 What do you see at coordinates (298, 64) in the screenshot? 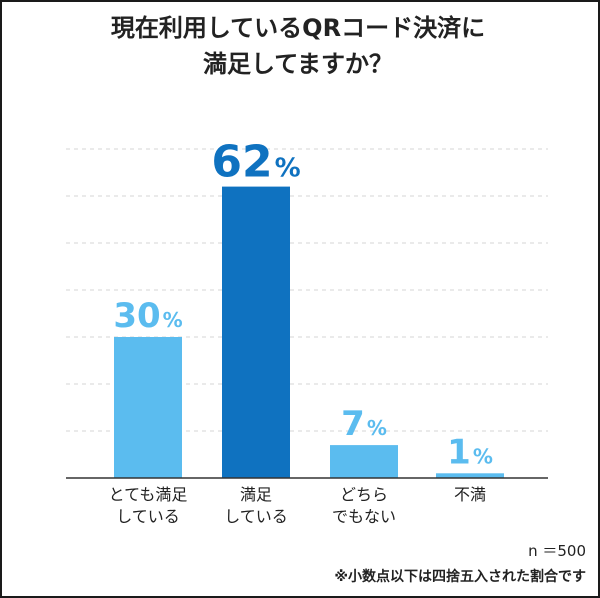
I see `chart-title-line-2: 満足してますか？` at bounding box center [298, 64].